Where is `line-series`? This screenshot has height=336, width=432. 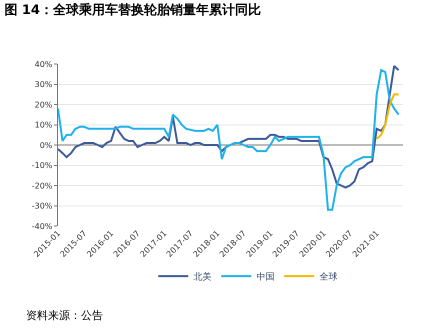 line-series is located at coordinates (388, 116).